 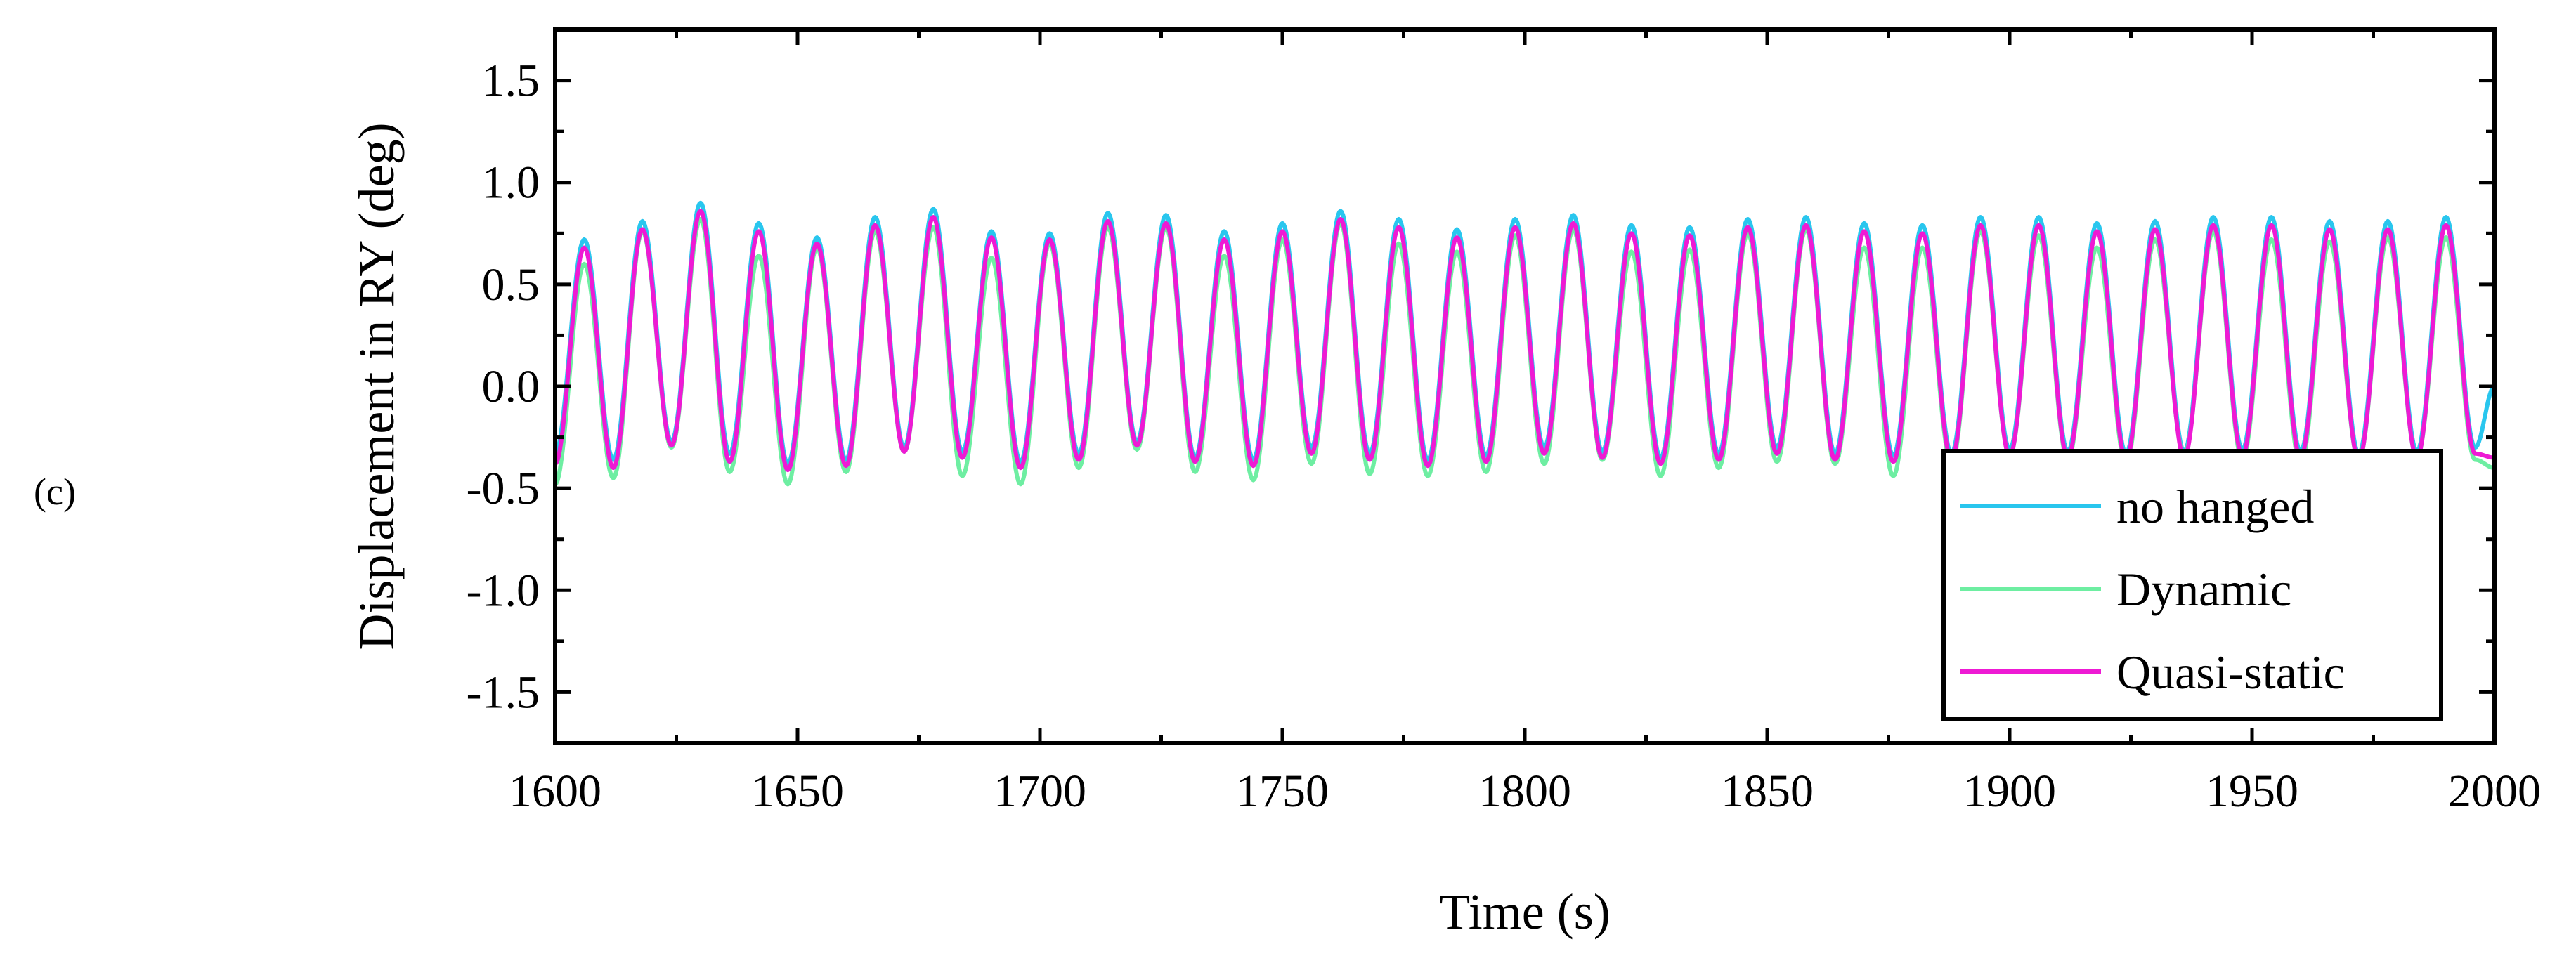 I want to click on x-tick-label: 1850, so click(x=1767, y=791).